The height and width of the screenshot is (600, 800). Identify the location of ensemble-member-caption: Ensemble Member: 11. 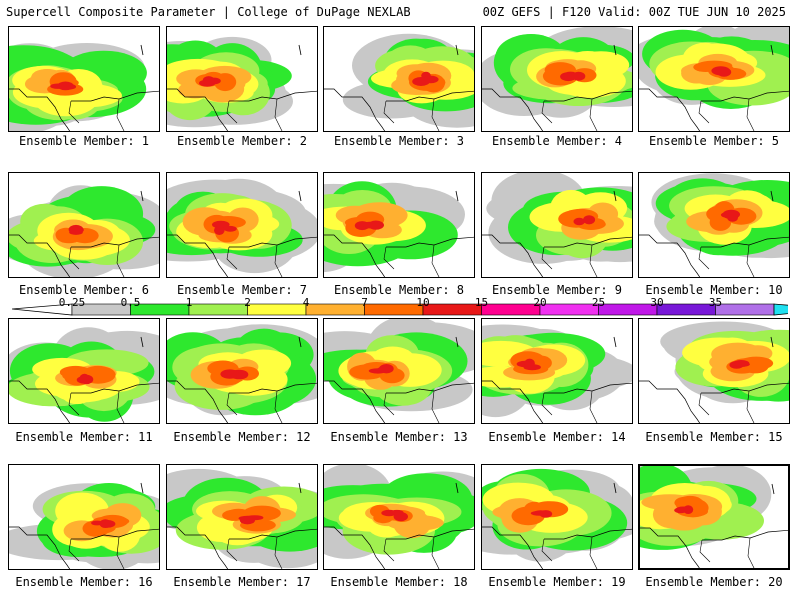
(84, 437).